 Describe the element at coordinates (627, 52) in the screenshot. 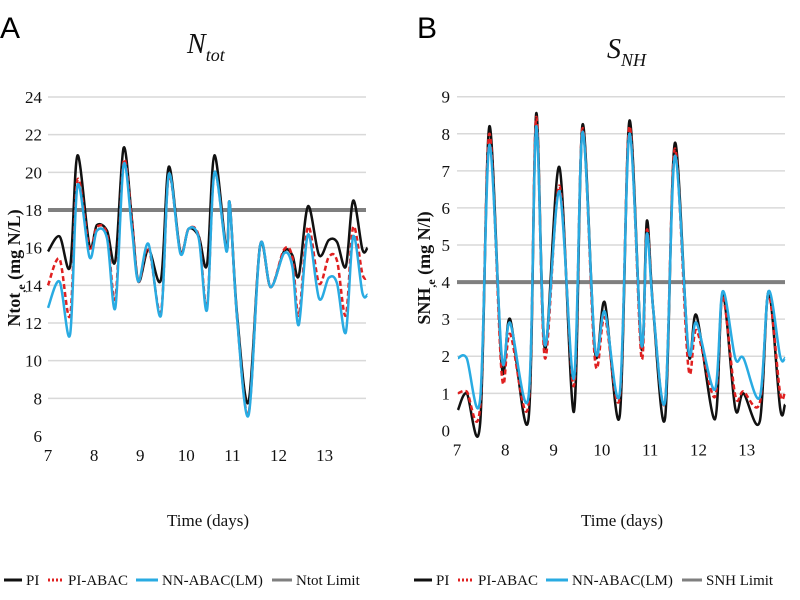

I see `chart-title-b: SNH` at that location.